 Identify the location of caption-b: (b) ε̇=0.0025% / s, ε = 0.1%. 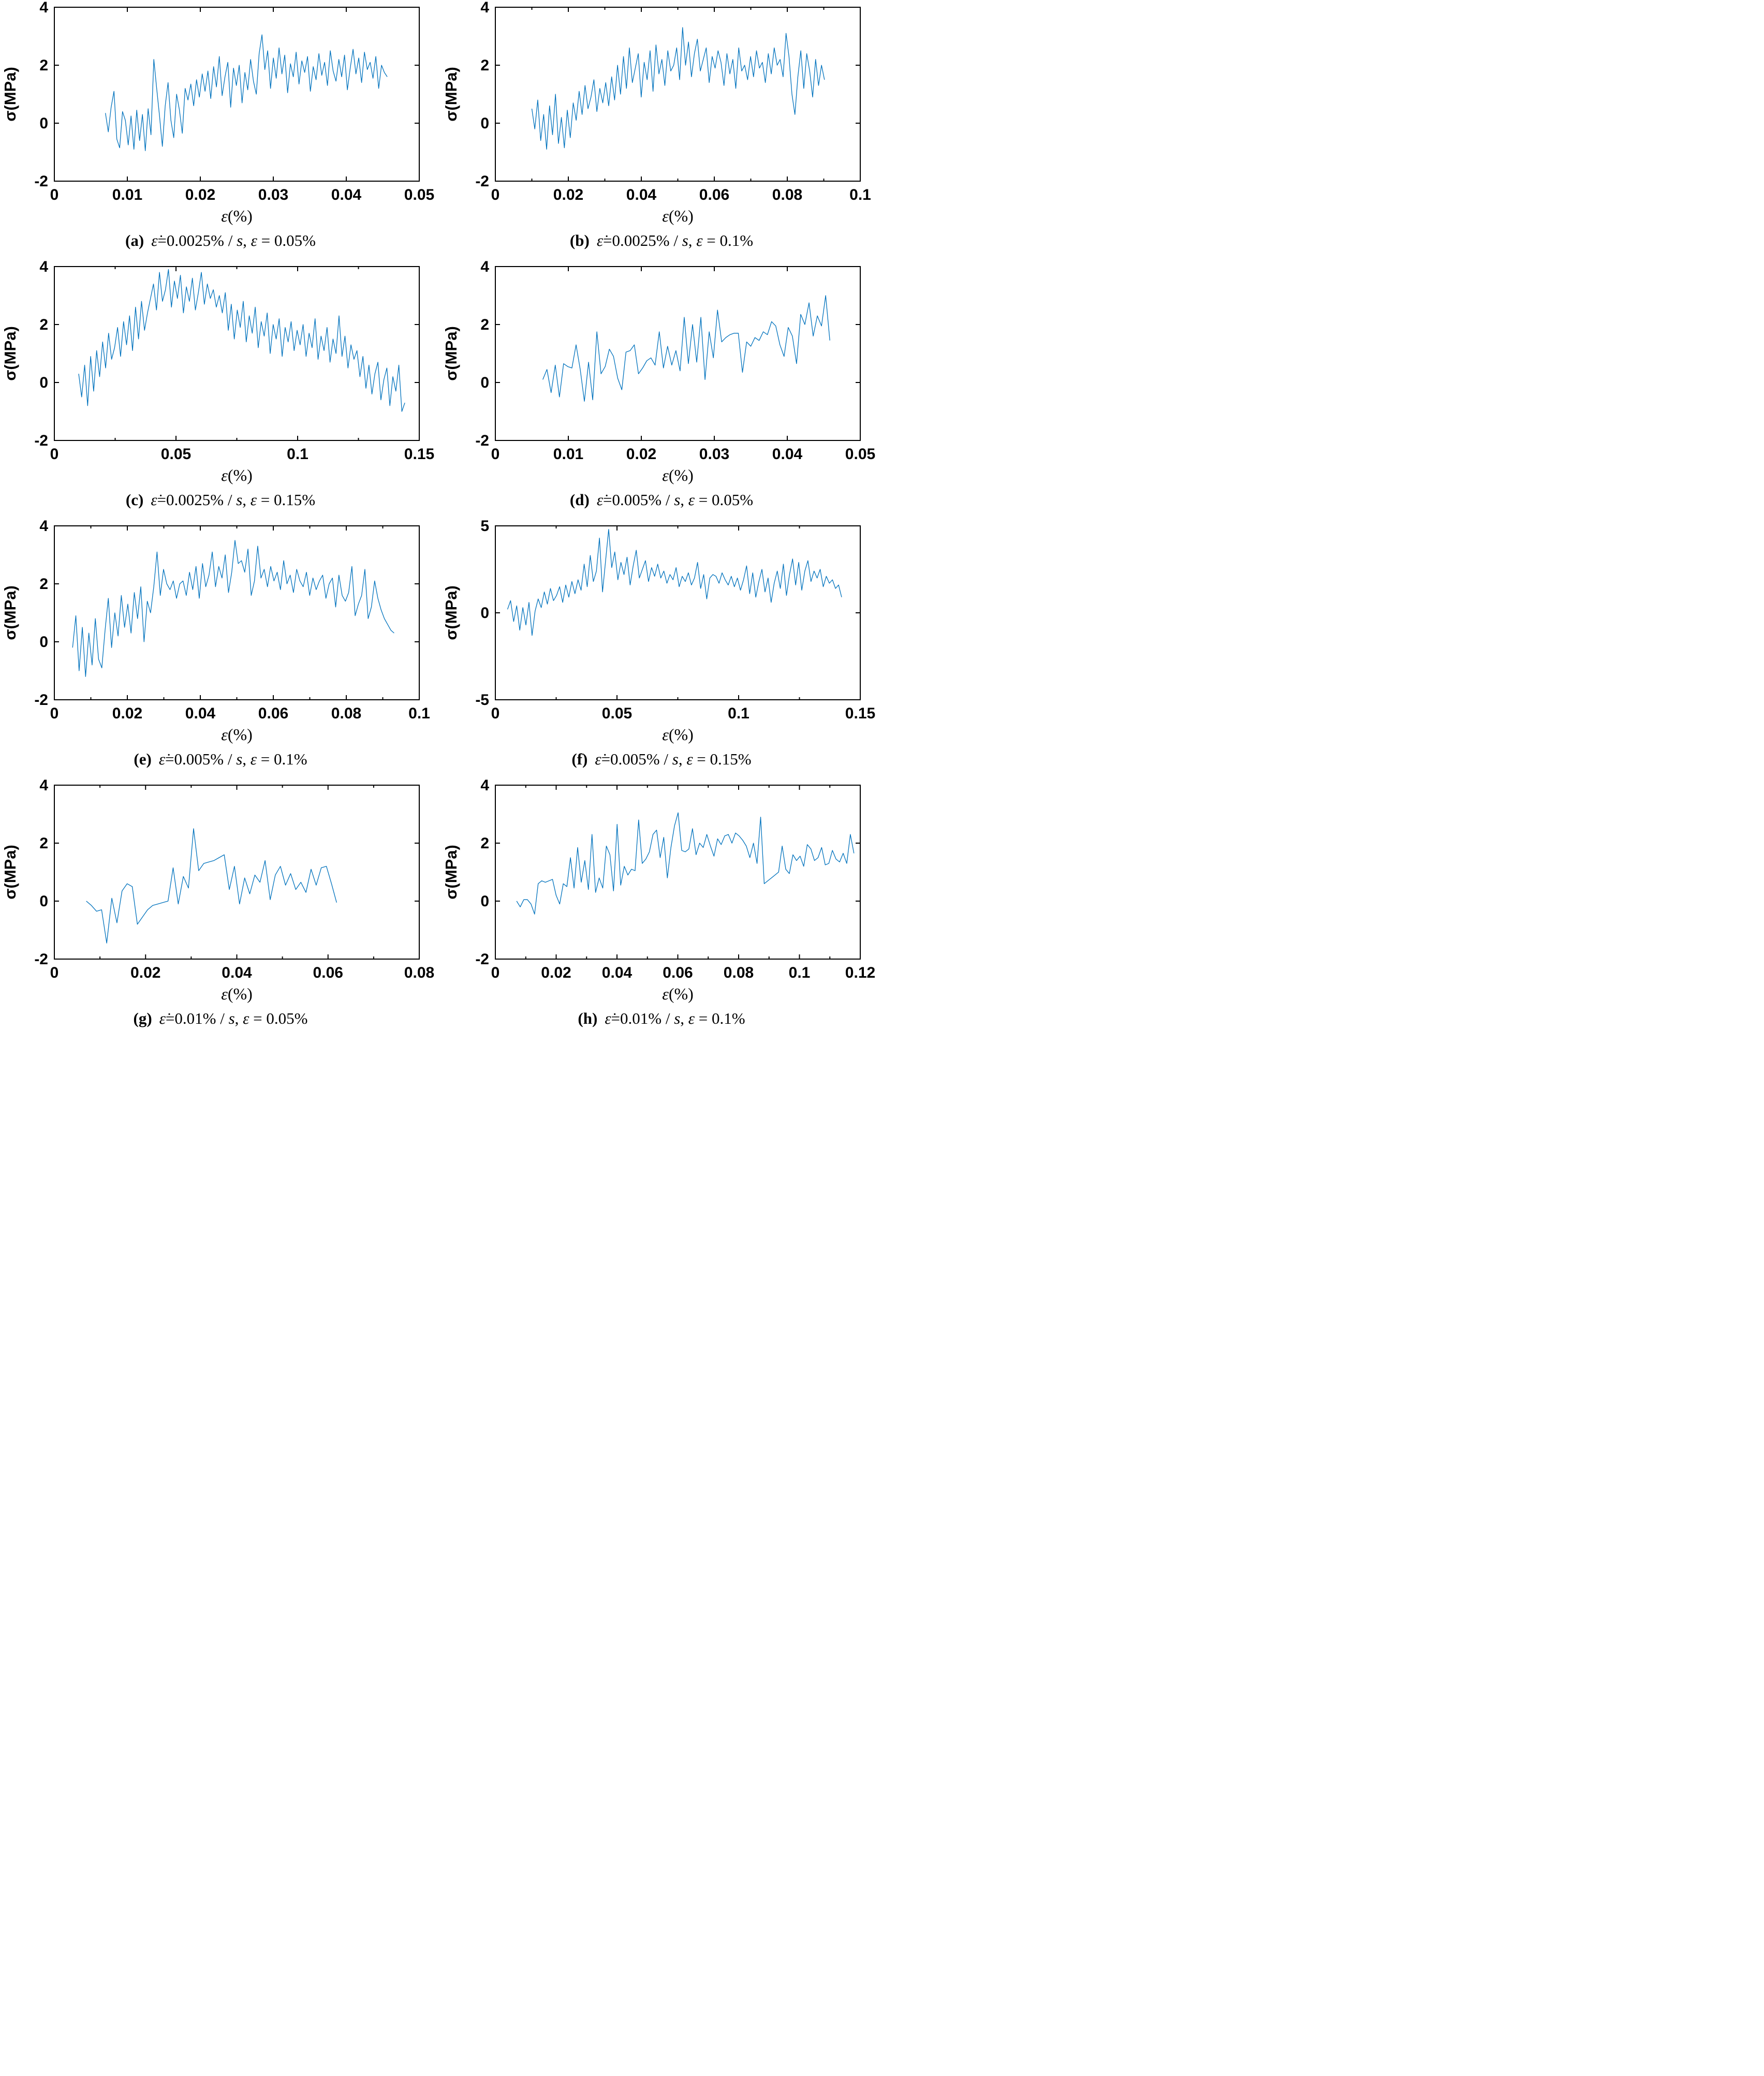
(661, 240).